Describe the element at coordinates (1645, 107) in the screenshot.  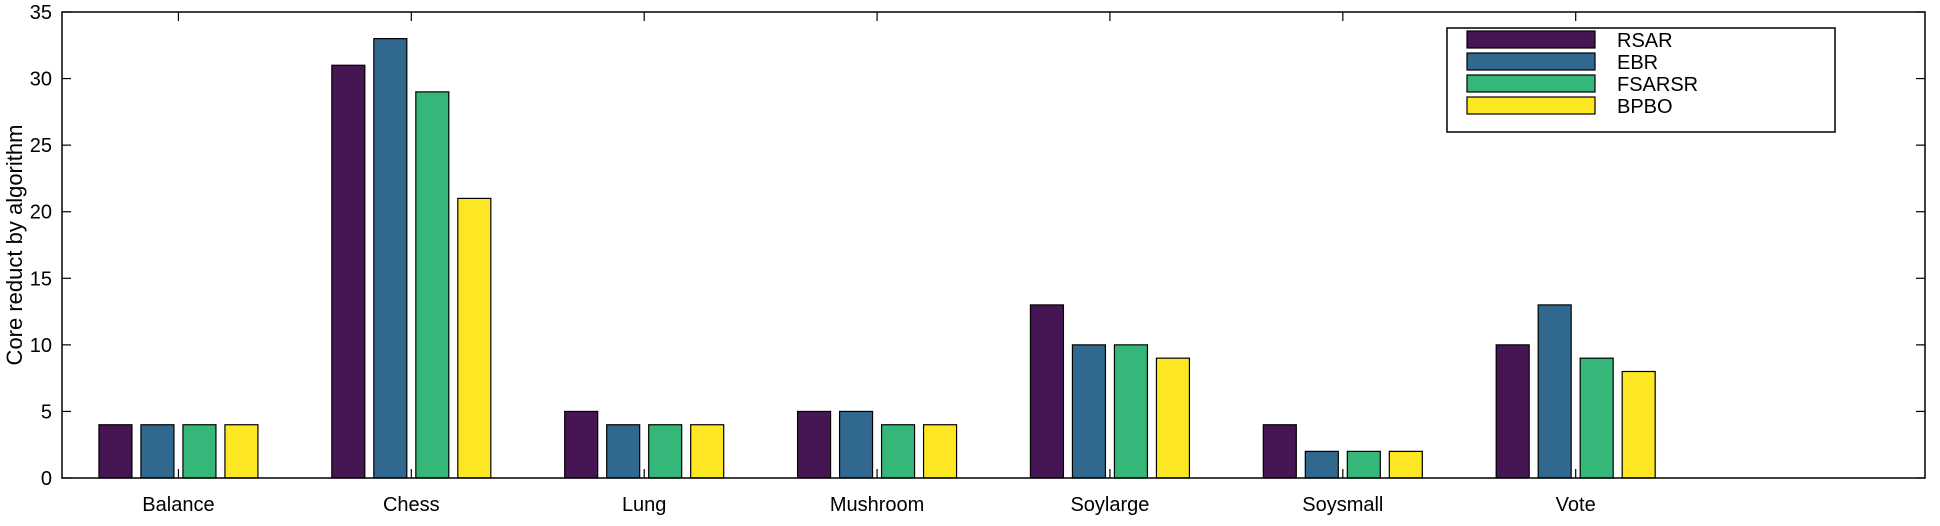
I see `legend-label-bpbo: BPBO` at that location.